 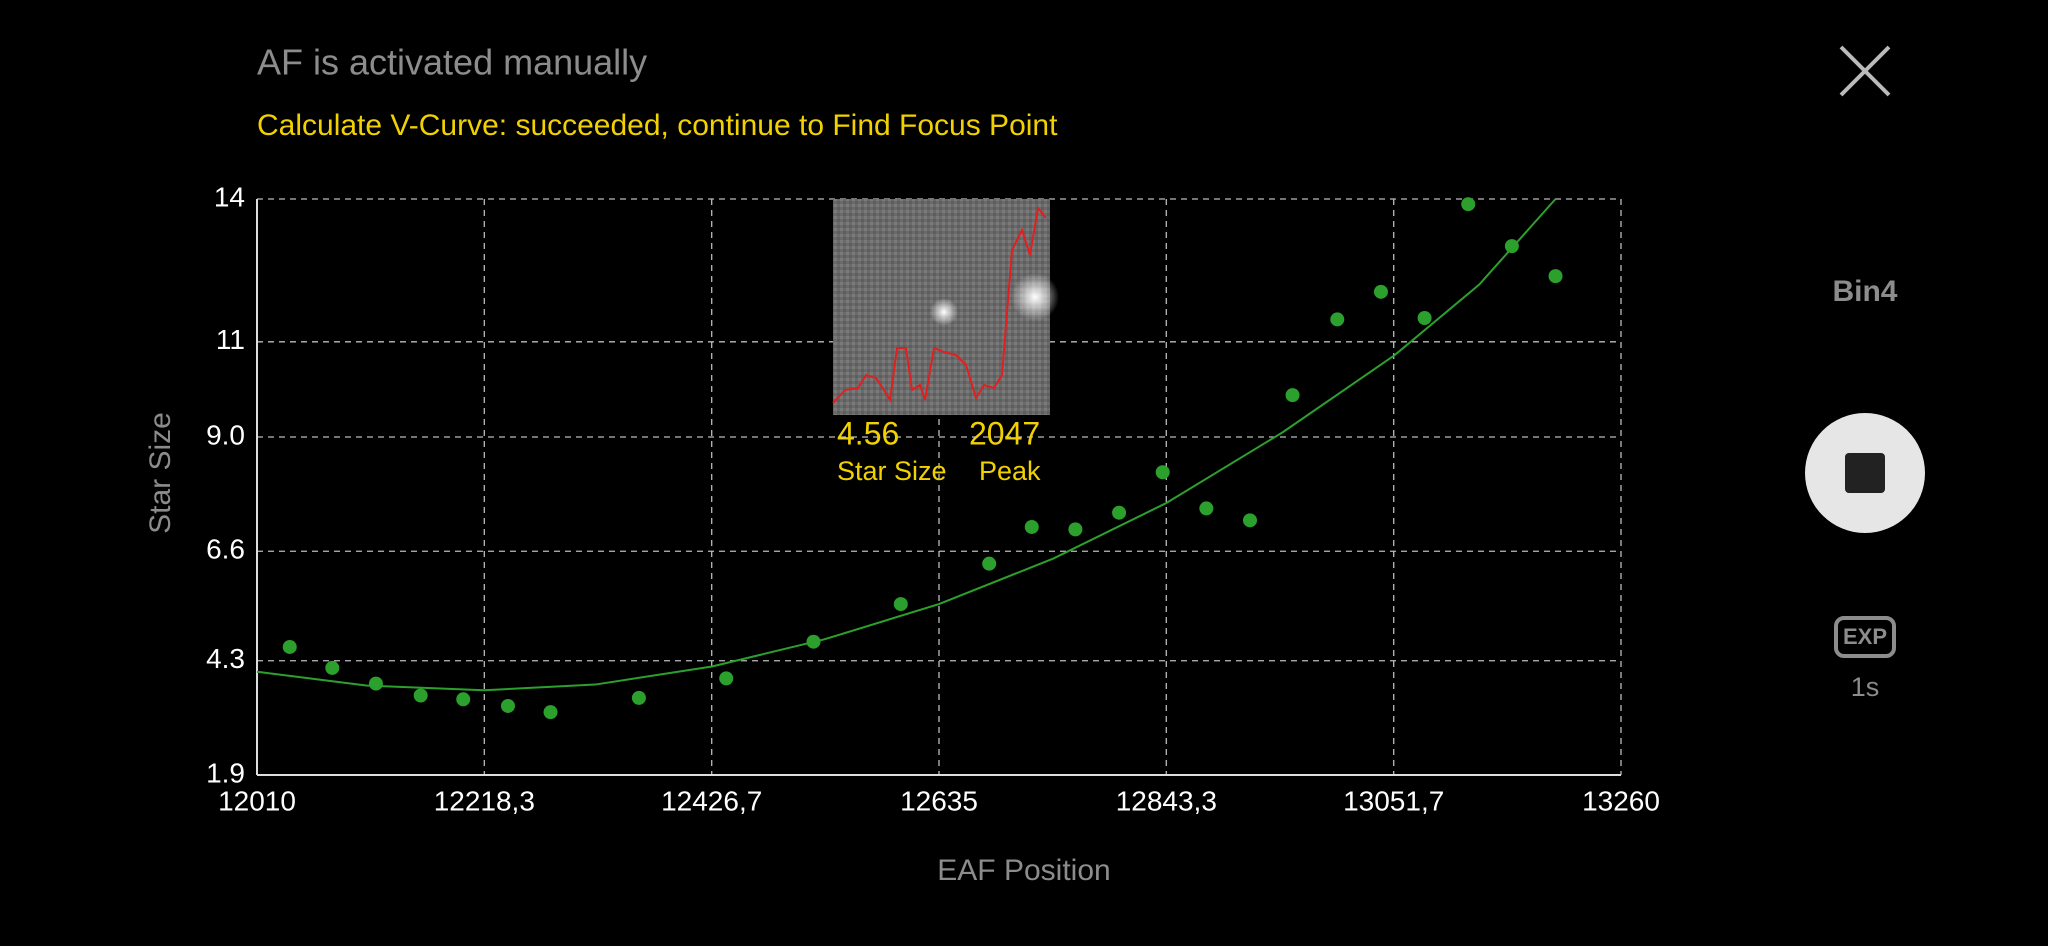 I want to click on y-tick-label: 11, so click(x=230, y=339).